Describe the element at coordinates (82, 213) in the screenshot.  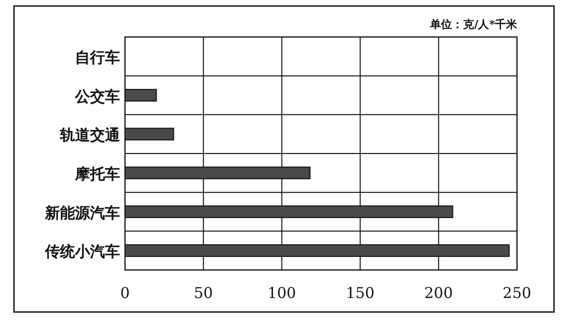
I see `y-tick-label: 新能源汽车` at that location.